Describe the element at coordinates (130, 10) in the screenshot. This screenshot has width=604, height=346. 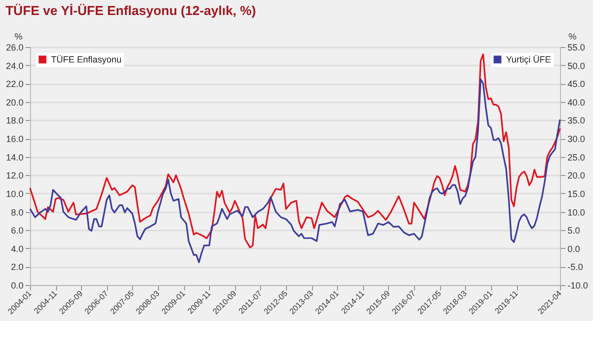
I see `chart-title: TÜFE ve Yİ-ÜFE Enflasyonu (12-aylık, %)` at that location.